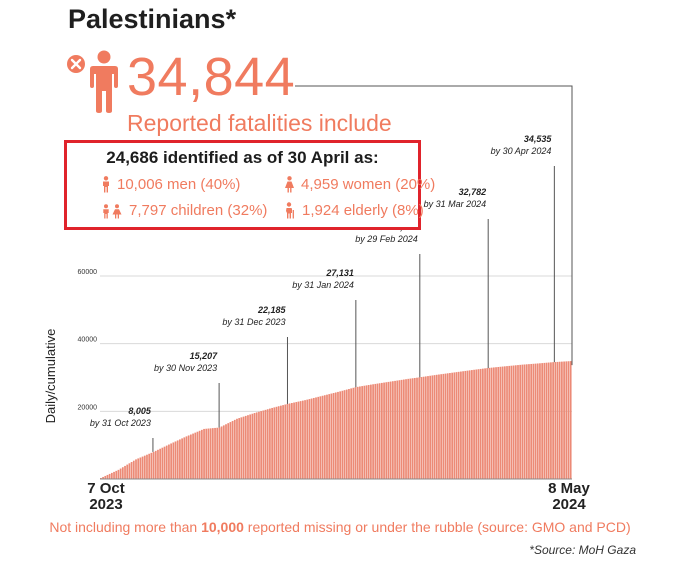 The height and width of the screenshot is (562, 680). What do you see at coordinates (88, 272) in the screenshot?
I see `y-tick-label: 60000` at bounding box center [88, 272].